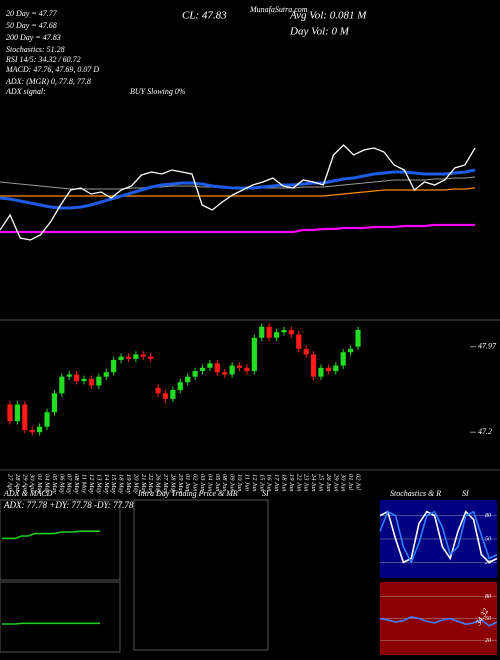 The image size is (500, 660). I want to click on x-tick-label: 12 Jun, so click(254, 483).